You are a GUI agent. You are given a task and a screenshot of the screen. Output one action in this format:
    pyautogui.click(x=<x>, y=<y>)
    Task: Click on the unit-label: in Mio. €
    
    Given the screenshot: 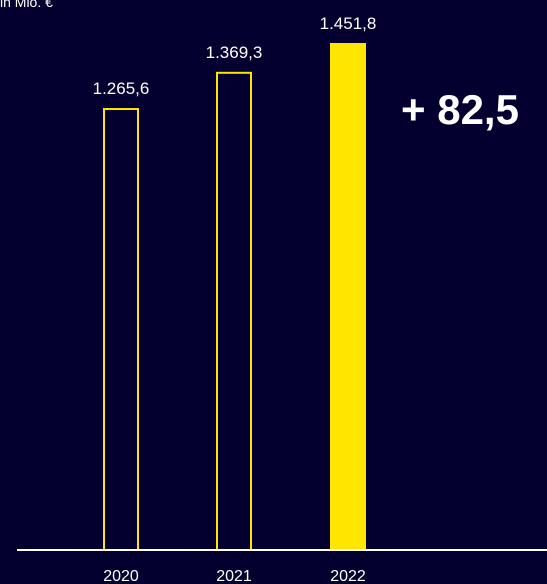 What is the action you would take?
    pyautogui.click(x=26, y=5)
    